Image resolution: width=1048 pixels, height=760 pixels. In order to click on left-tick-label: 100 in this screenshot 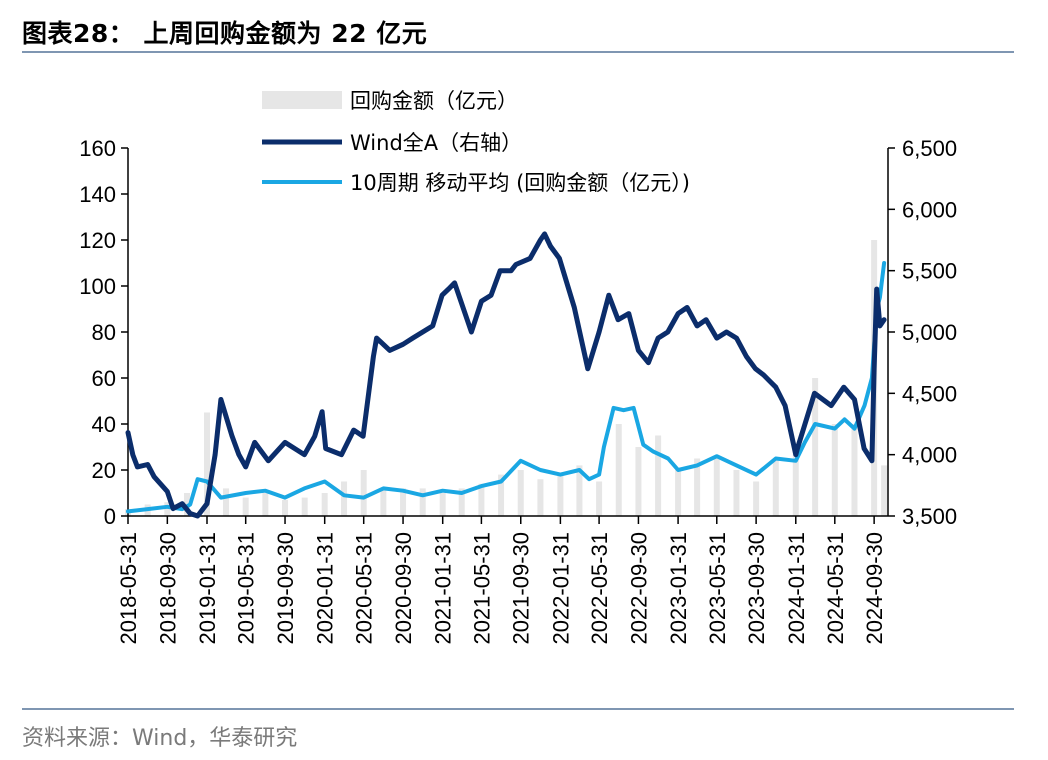, I will do `click(97, 286)`.